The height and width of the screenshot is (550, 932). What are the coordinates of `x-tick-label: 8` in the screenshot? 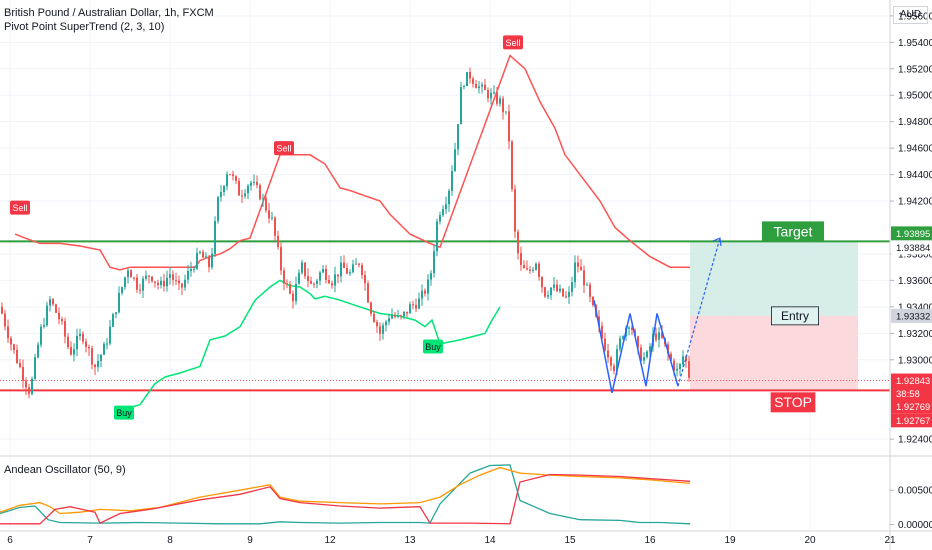 It's located at (170, 540).